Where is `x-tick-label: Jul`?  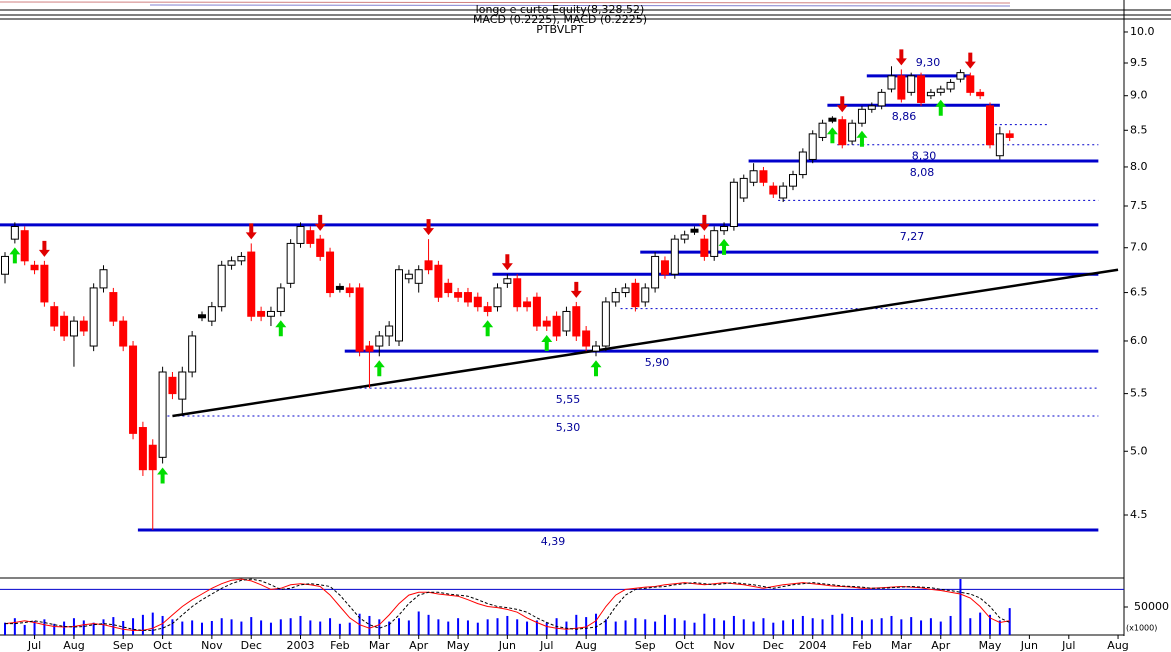
x-tick-label: Jul is located at coordinates (1068, 645).